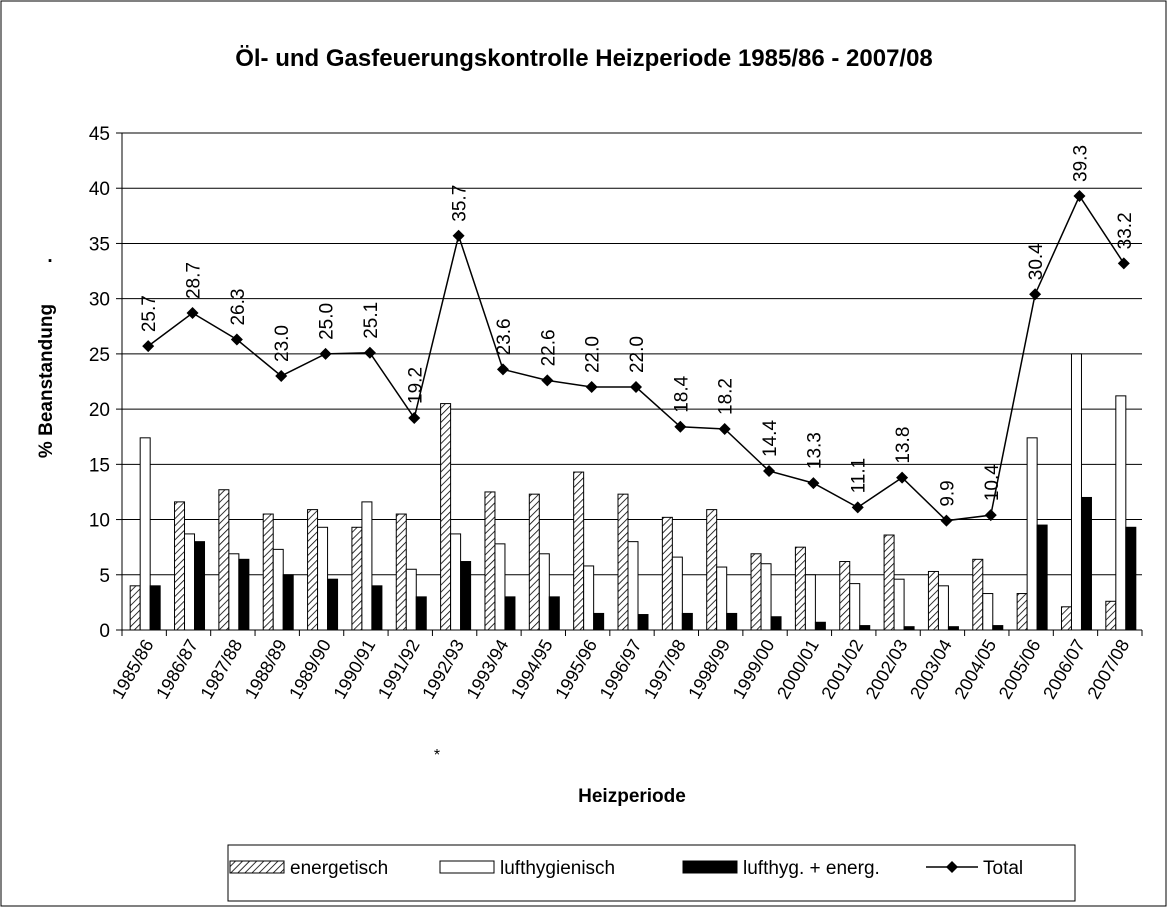 The height and width of the screenshot is (908, 1168). Describe the element at coordinates (504, 336) in the screenshot. I see `data-label: 23.6` at that location.